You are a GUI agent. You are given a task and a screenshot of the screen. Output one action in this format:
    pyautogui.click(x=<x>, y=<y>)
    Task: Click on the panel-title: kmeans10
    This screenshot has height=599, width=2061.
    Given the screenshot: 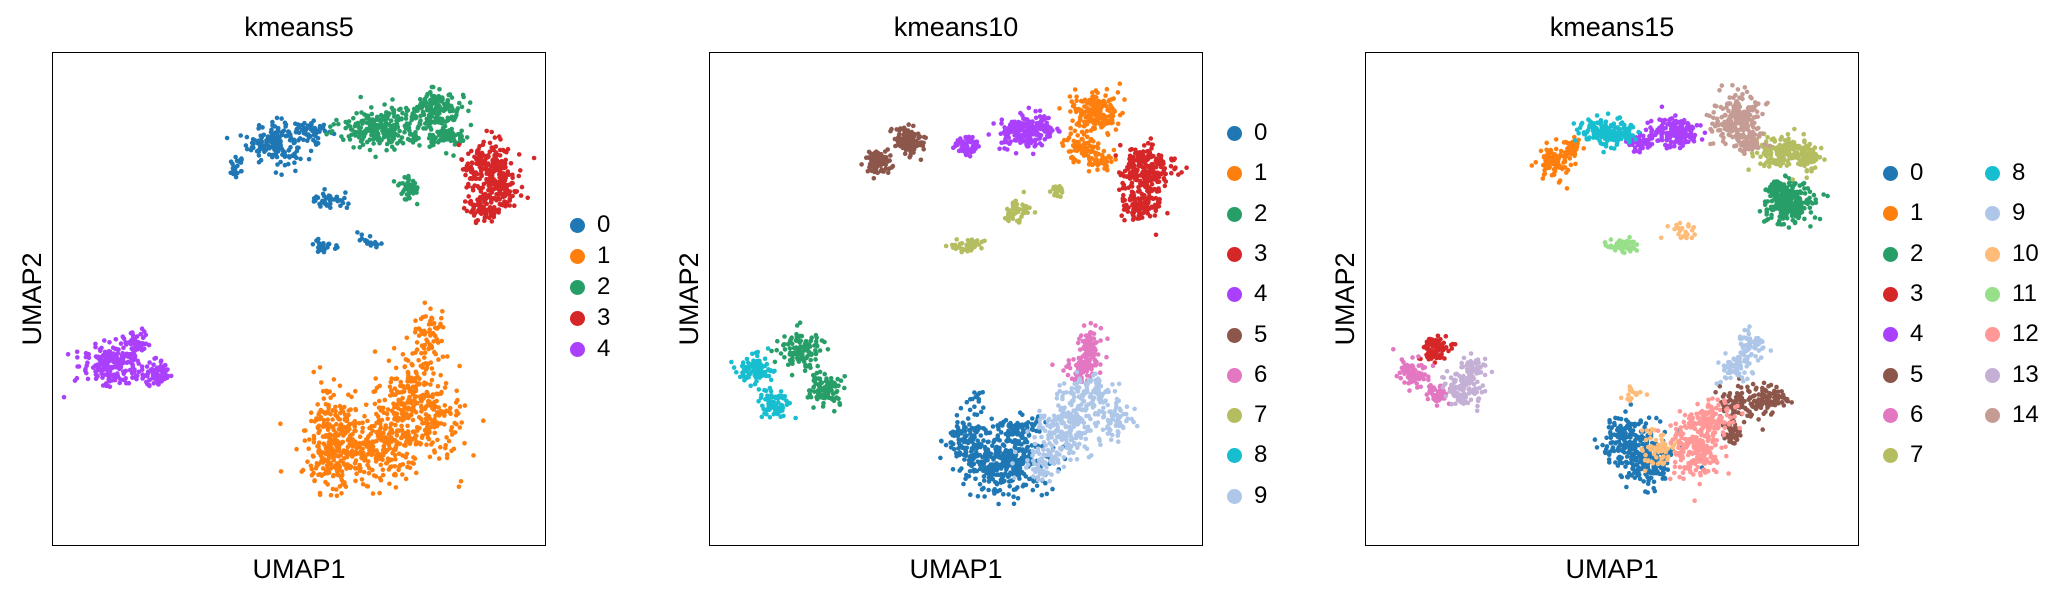 What is the action you would take?
    pyautogui.click(x=956, y=27)
    